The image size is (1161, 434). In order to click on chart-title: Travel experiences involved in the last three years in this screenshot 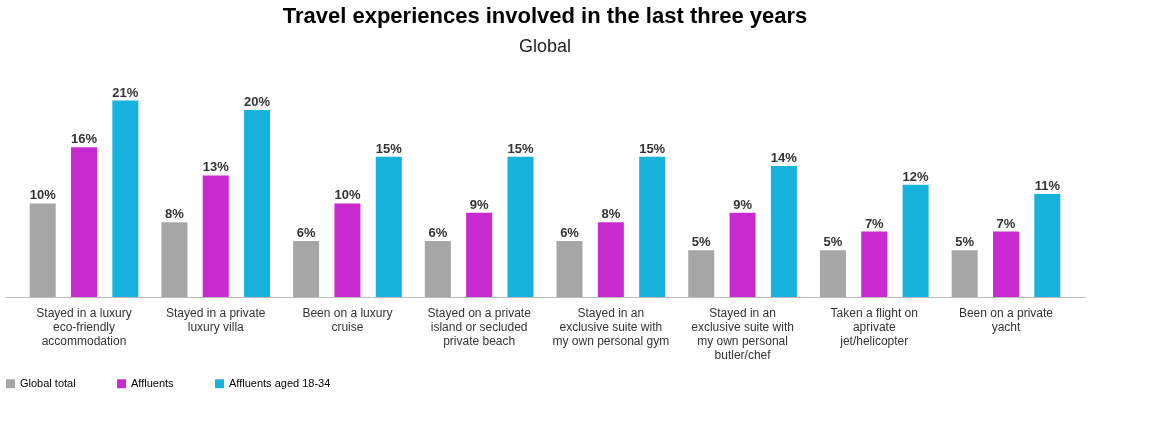, I will do `click(545, 15)`.